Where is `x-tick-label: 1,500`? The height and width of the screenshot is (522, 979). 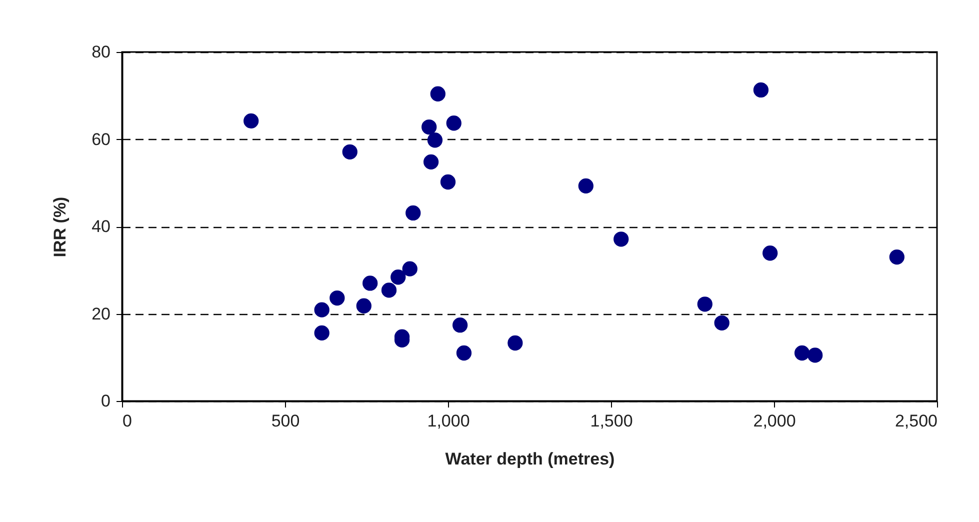
x-tick-label: 1,500 is located at coordinates (611, 421).